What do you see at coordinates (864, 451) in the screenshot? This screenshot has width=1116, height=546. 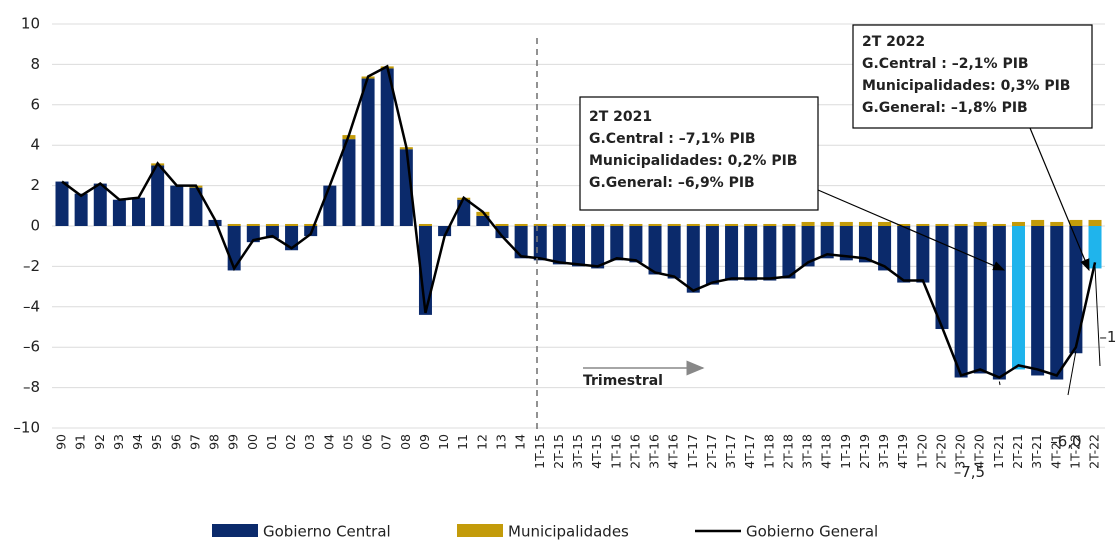 I see `x-tick-label: 2T-19` at bounding box center [864, 451].